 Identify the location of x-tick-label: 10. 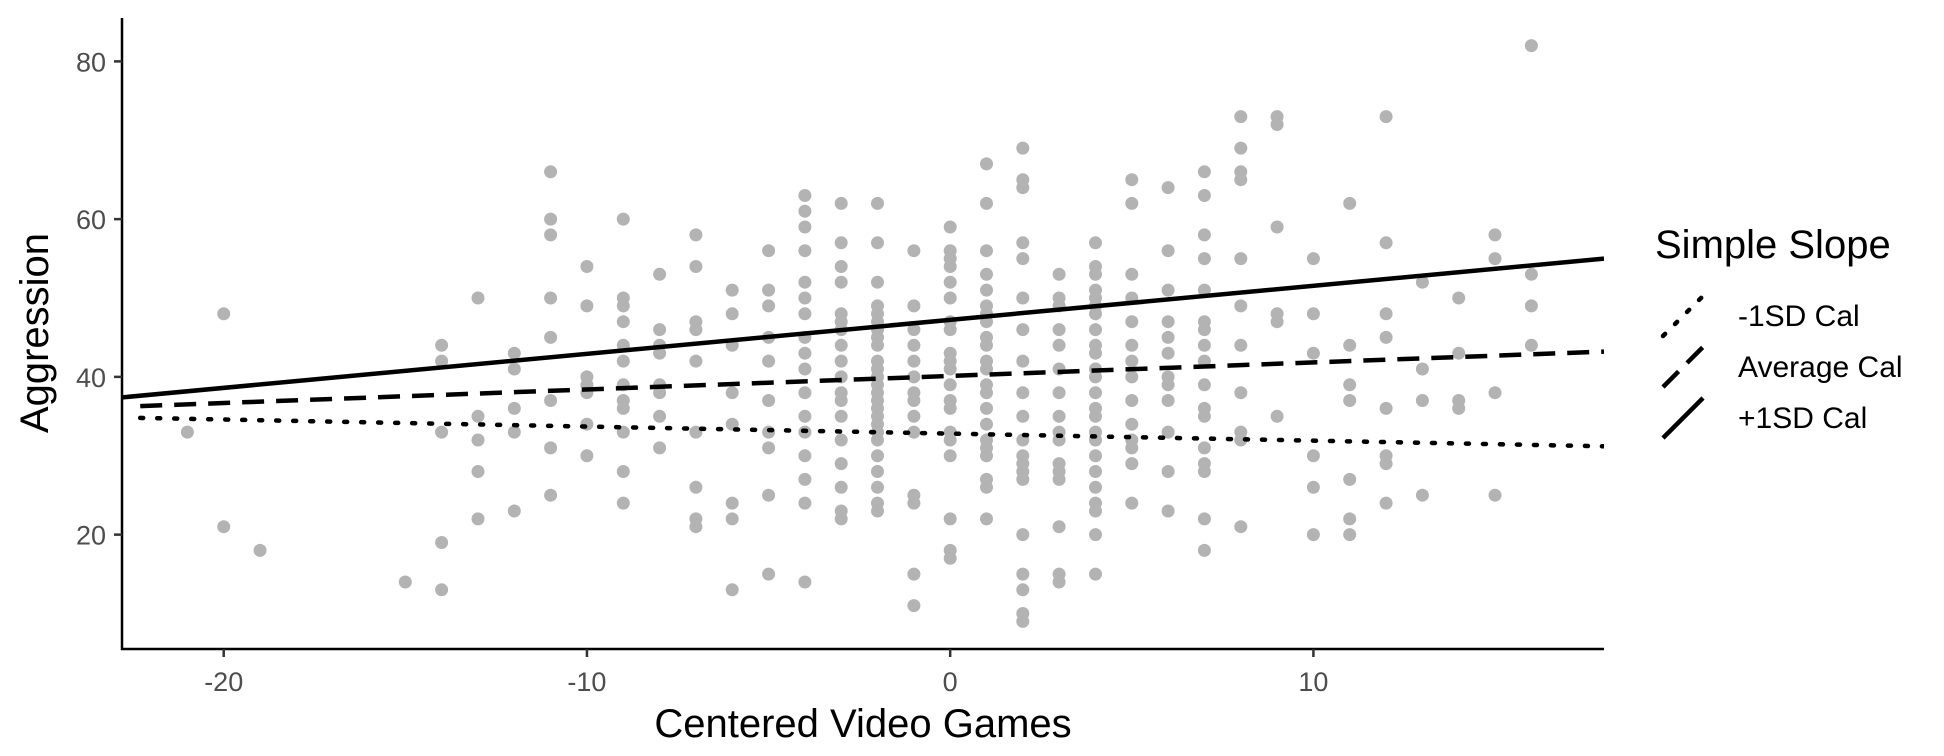
(1313, 682).